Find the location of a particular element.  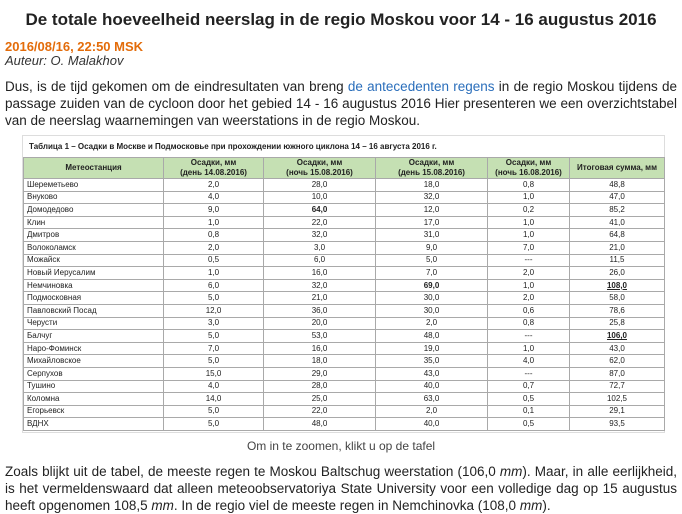

cell: 53,0 is located at coordinates (319, 336).